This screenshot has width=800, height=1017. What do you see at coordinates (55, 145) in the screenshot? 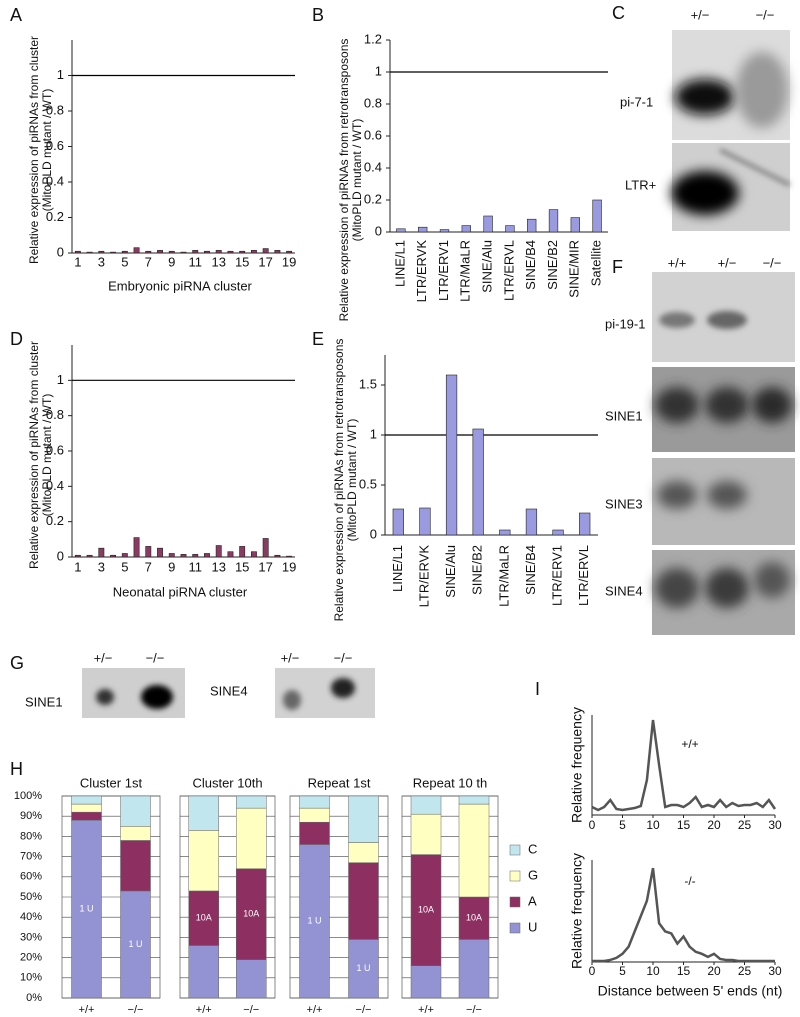
I see `y-tick-label: 0.6` at bounding box center [55, 145].